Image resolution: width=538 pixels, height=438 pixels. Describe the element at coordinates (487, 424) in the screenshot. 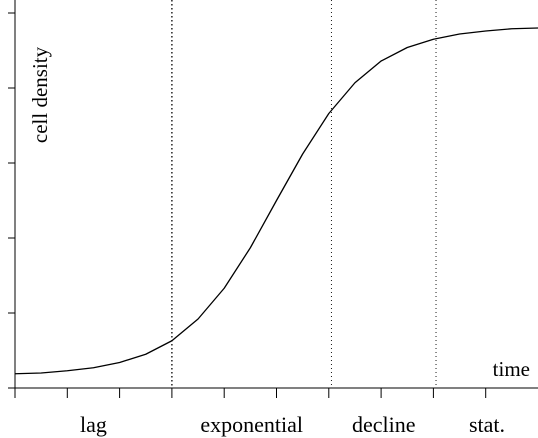

I see `phase-label: stat.` at that location.